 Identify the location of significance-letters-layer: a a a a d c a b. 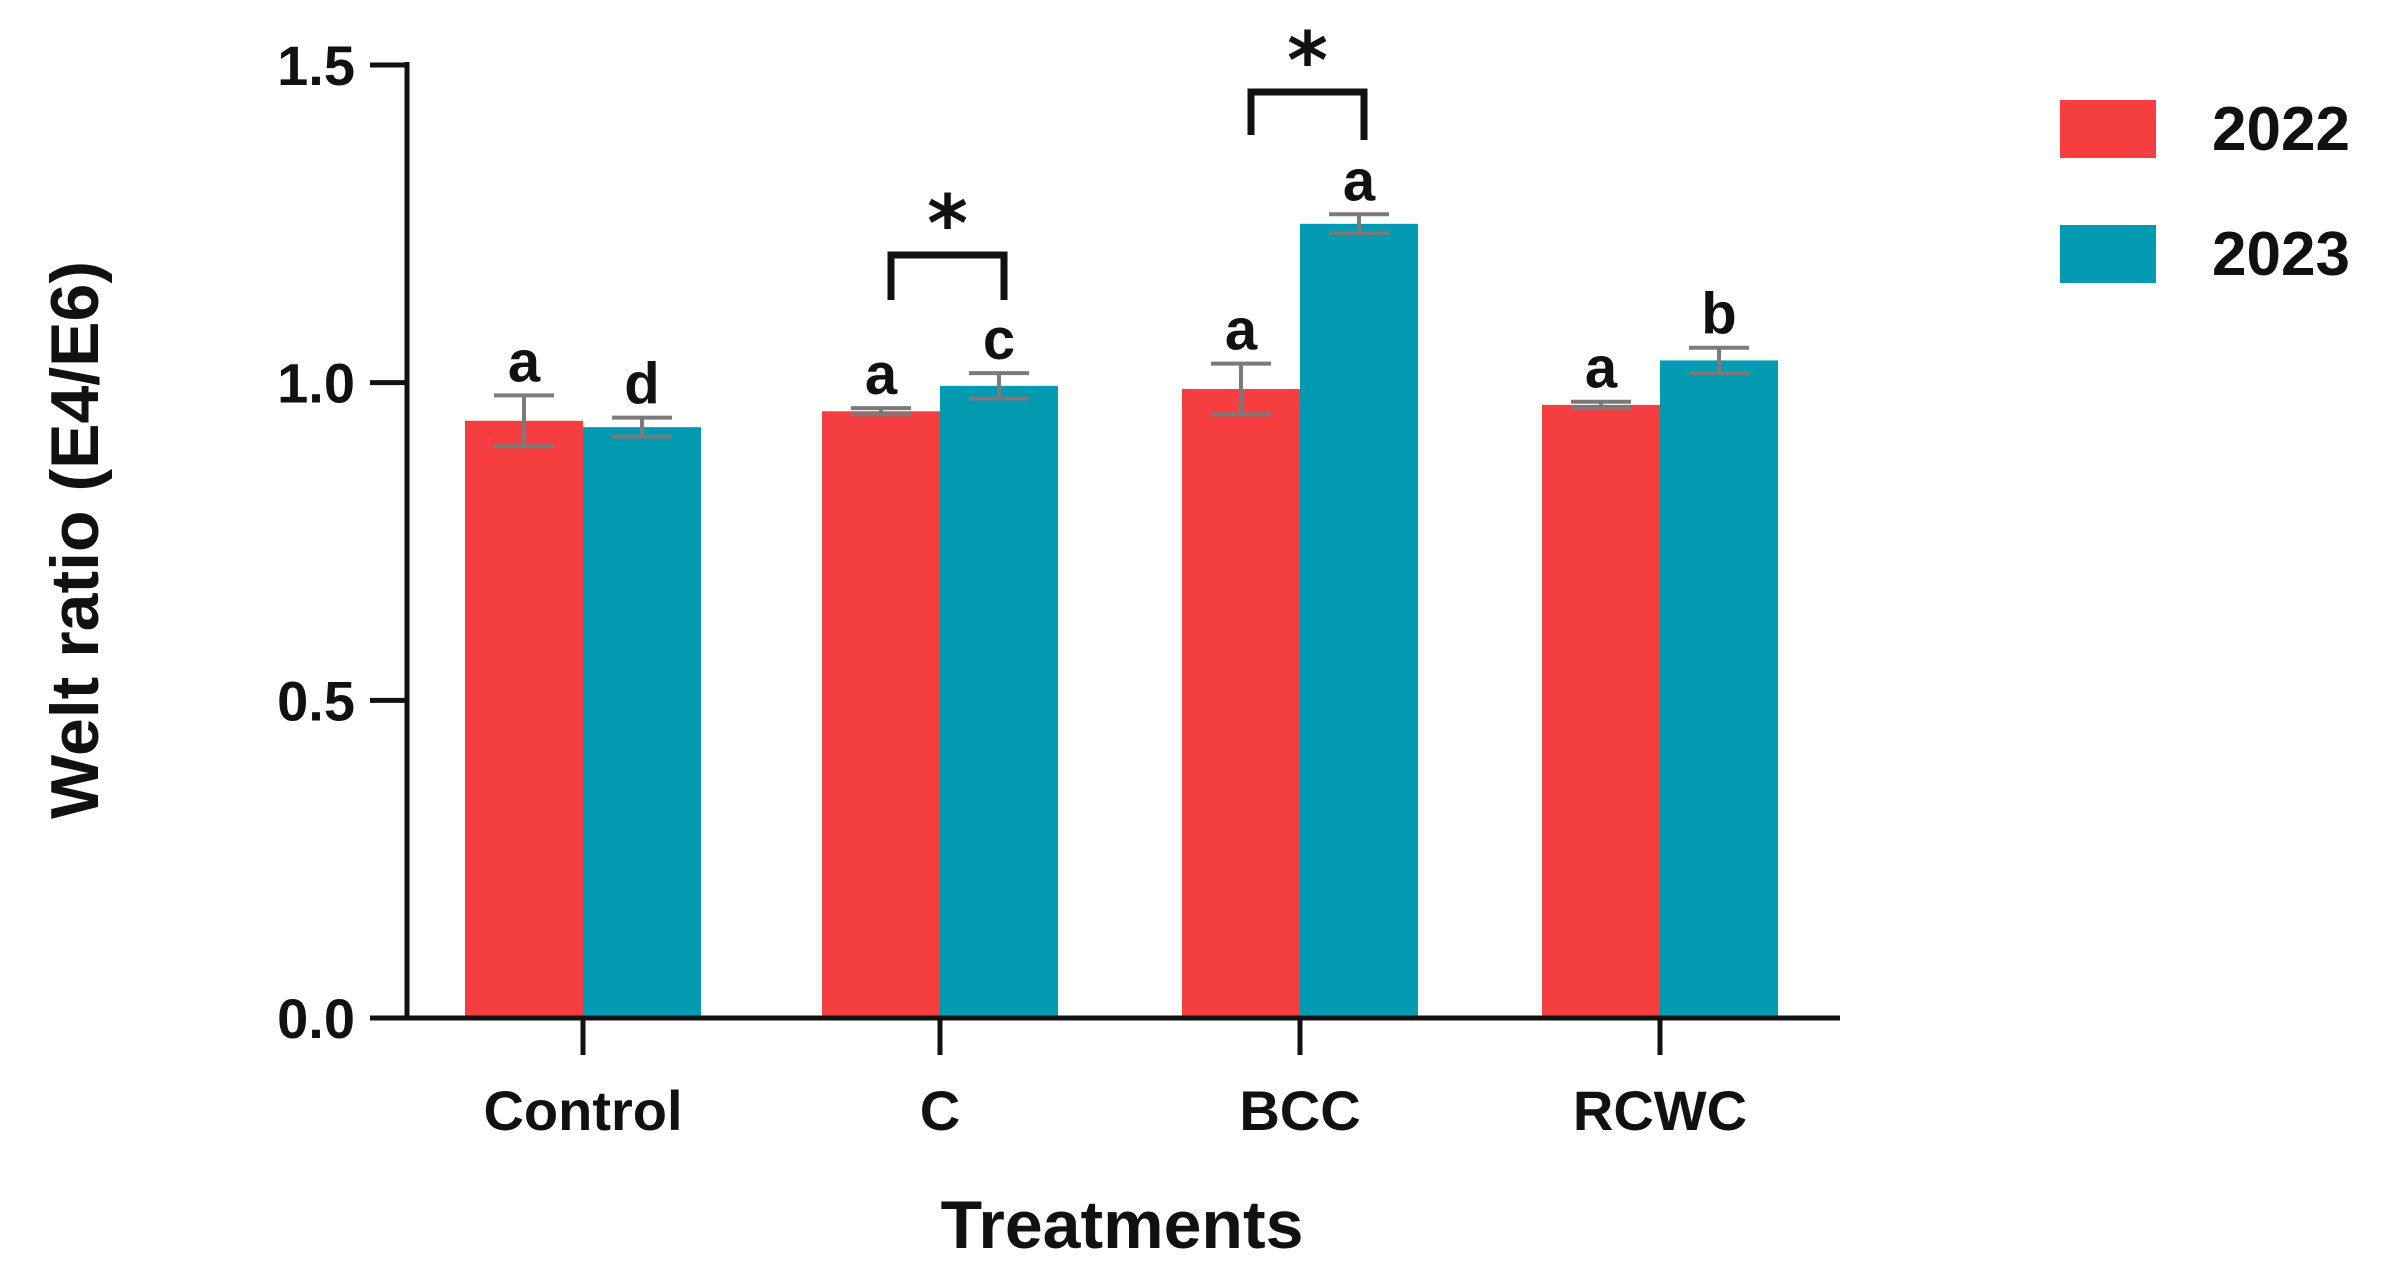
(1122, 282).